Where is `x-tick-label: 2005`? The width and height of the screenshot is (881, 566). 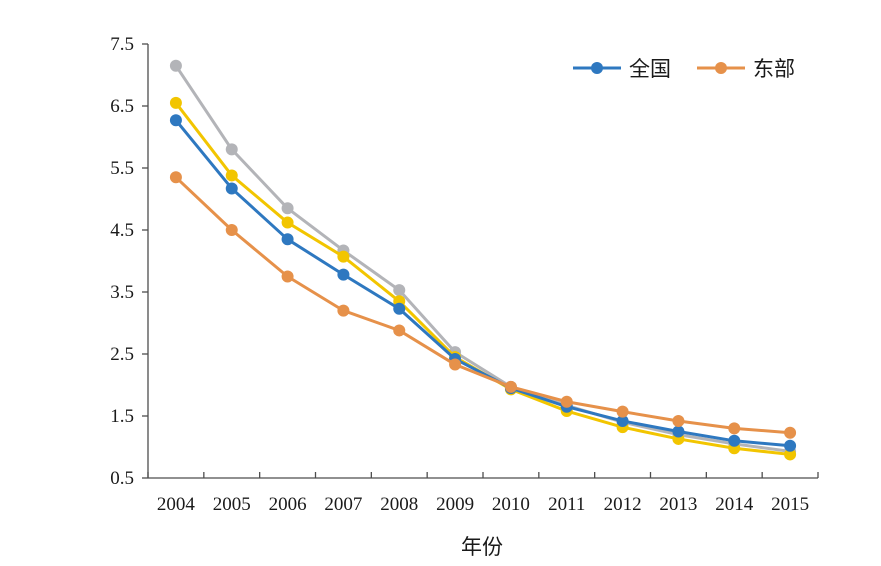 x-tick-label: 2005 is located at coordinates (232, 504).